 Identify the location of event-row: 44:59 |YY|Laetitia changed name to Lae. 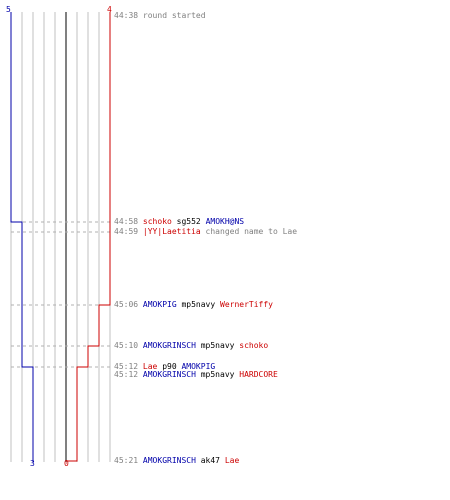
(205, 232).